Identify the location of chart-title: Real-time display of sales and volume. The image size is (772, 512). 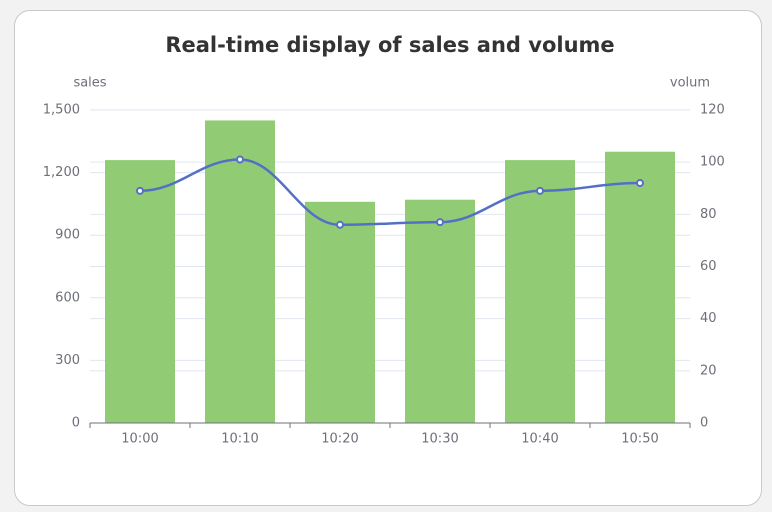
(389, 45).